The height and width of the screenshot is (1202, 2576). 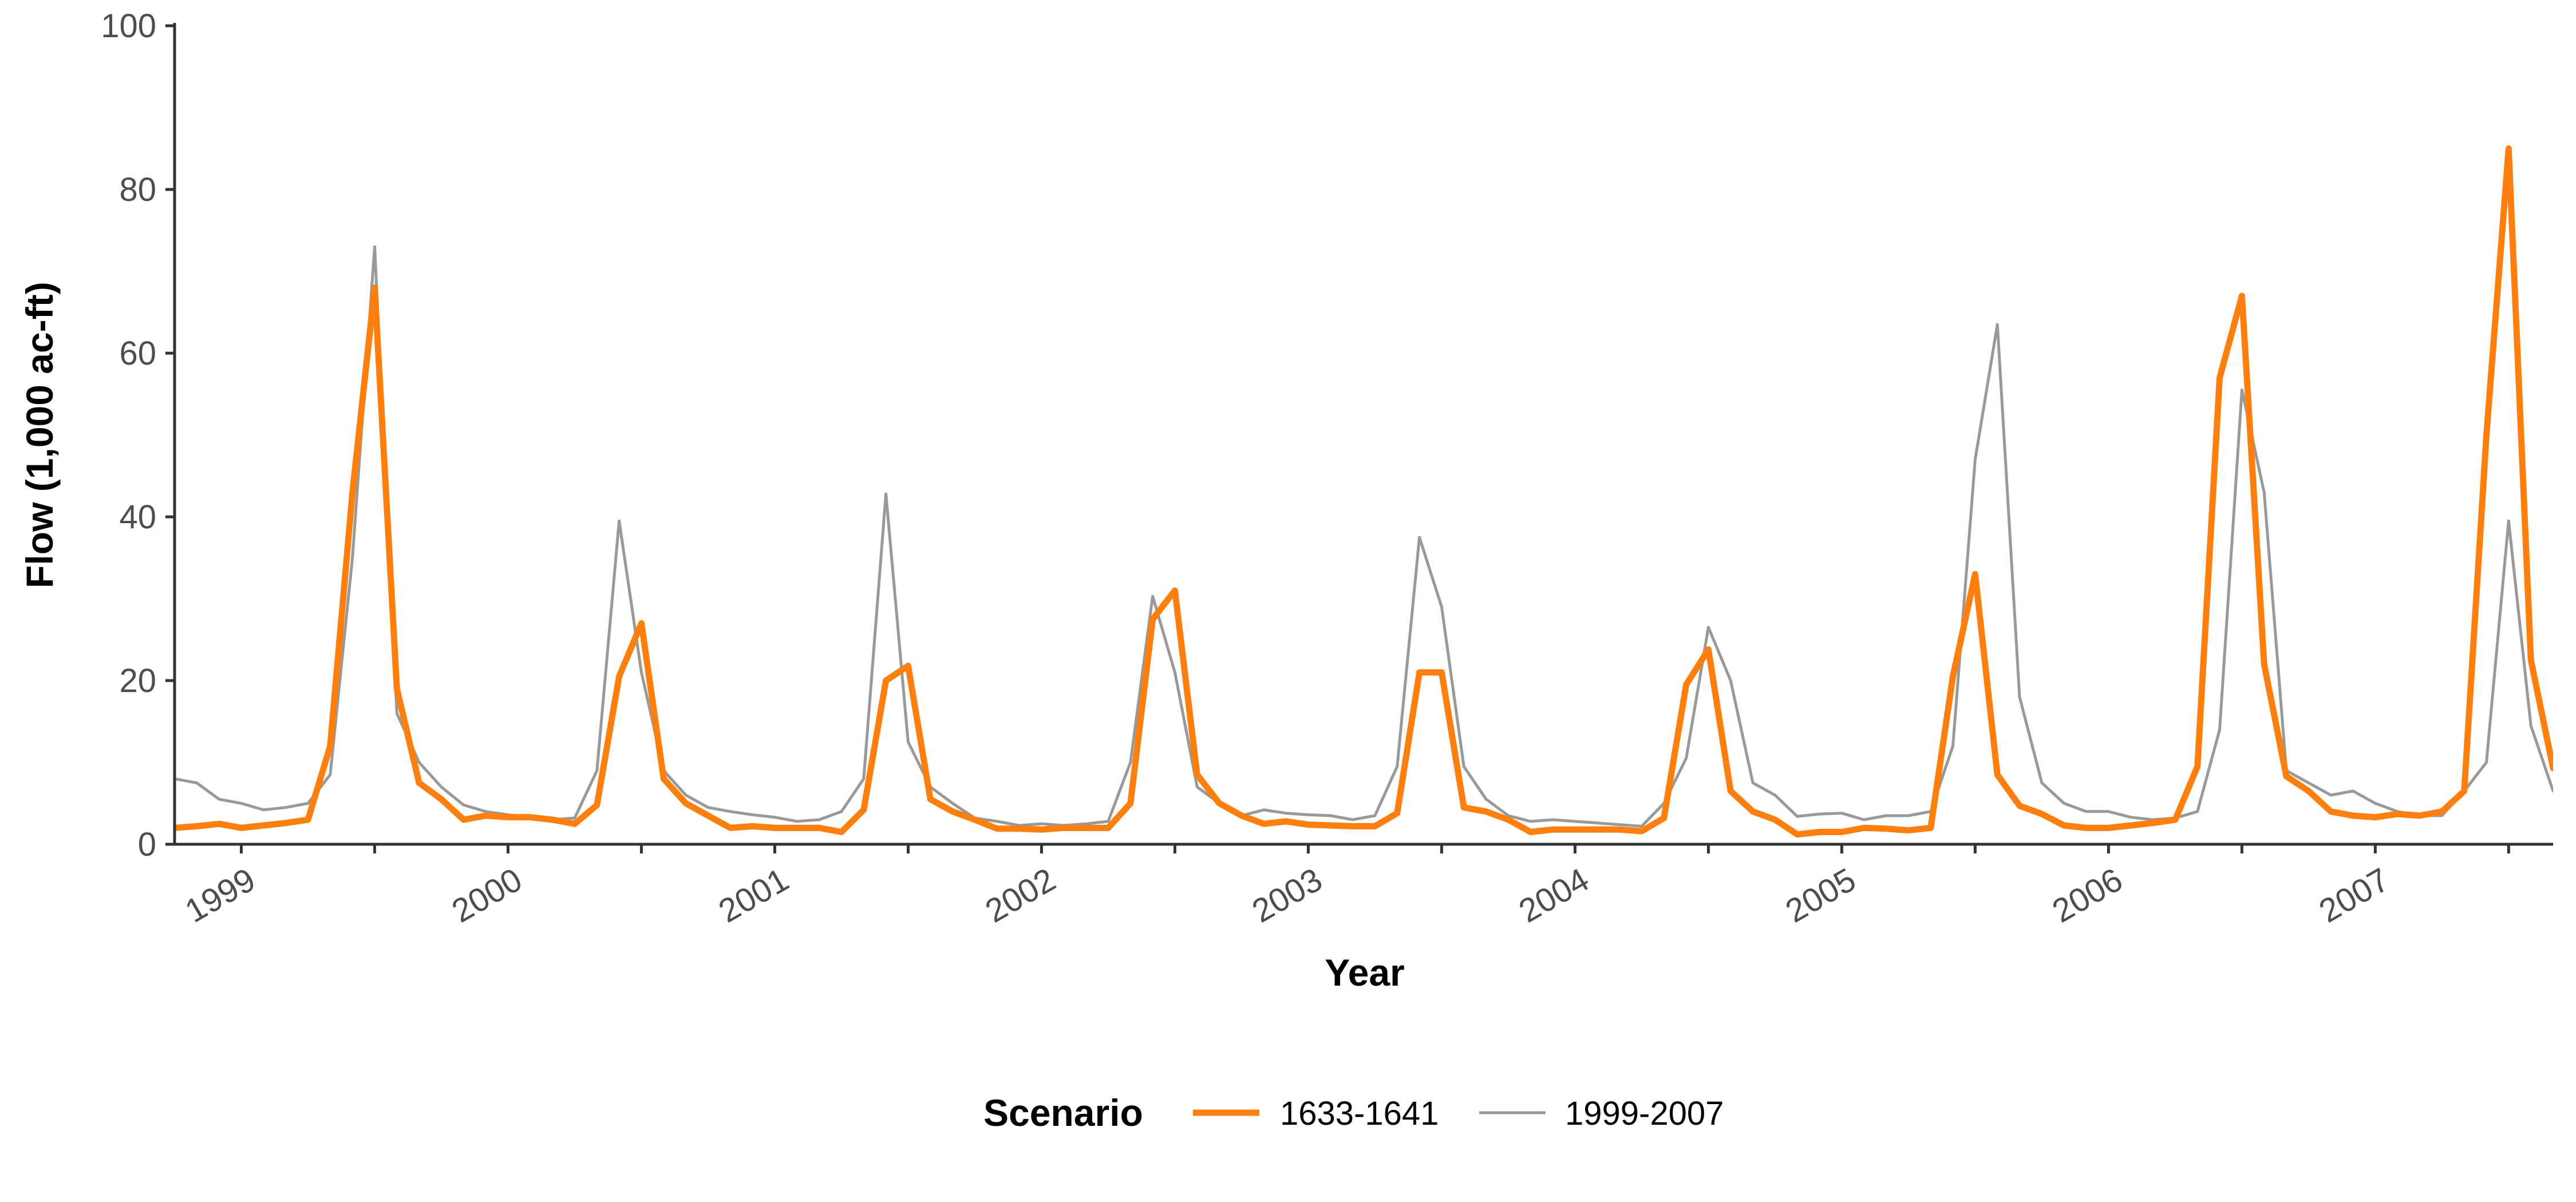 What do you see at coordinates (1359, 1114) in the screenshot?
I see `legend-label-1633-1641: 1633-1641` at bounding box center [1359, 1114].